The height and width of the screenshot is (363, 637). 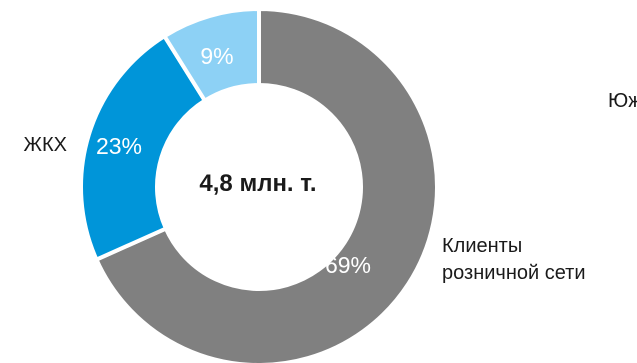 I want to click on slice-value-label-housing: 23%, so click(x=119, y=146).